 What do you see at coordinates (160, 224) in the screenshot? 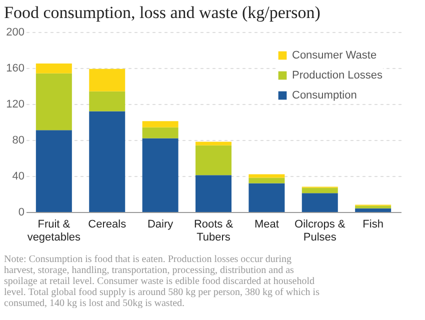
I see `x-tick-label: Dairy` at bounding box center [160, 224].